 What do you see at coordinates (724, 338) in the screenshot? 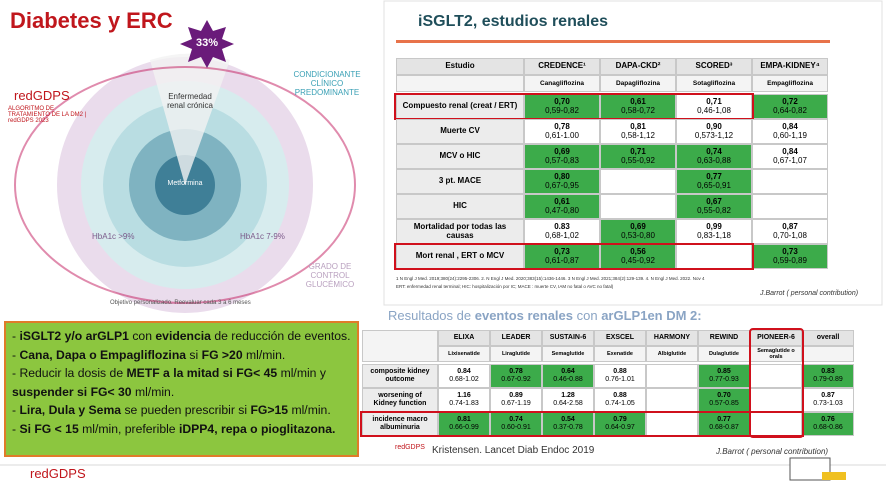
I see `header-cell: REWIND` at bounding box center [724, 338].